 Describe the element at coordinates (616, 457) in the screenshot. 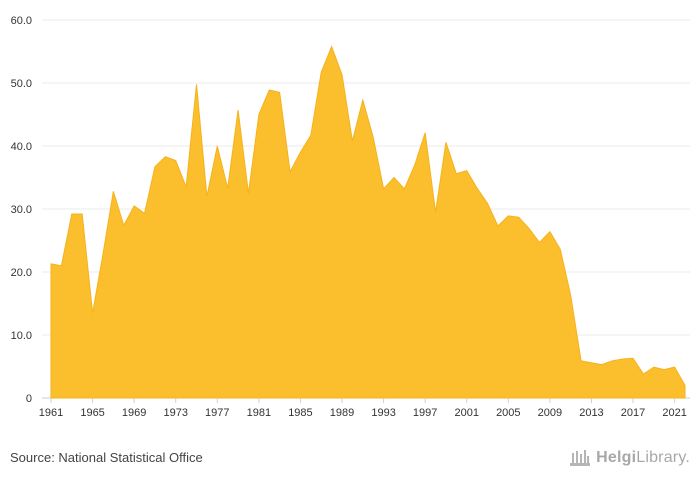

I see `brand-name-part1: Helgi` at that location.